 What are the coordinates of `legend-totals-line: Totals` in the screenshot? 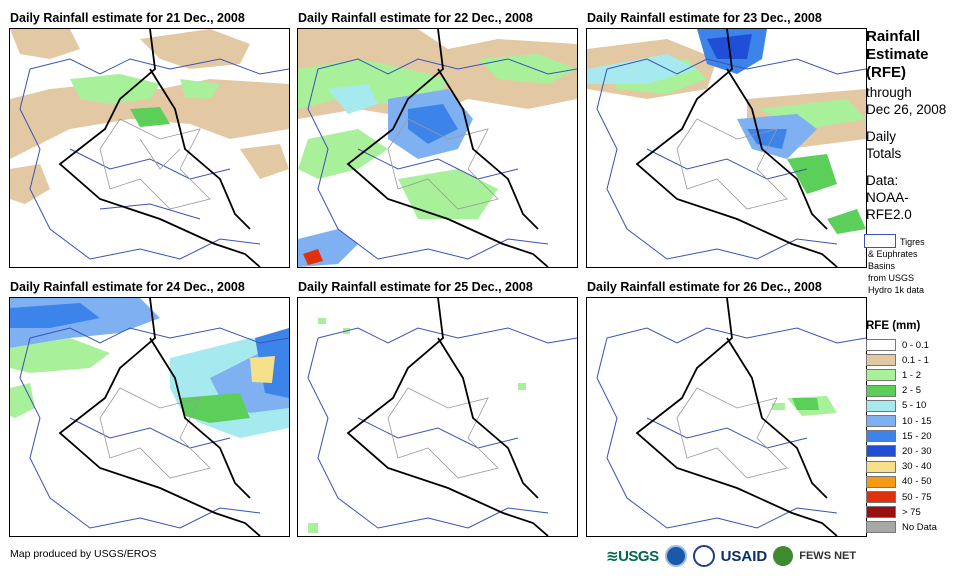 It's located at (884, 153).